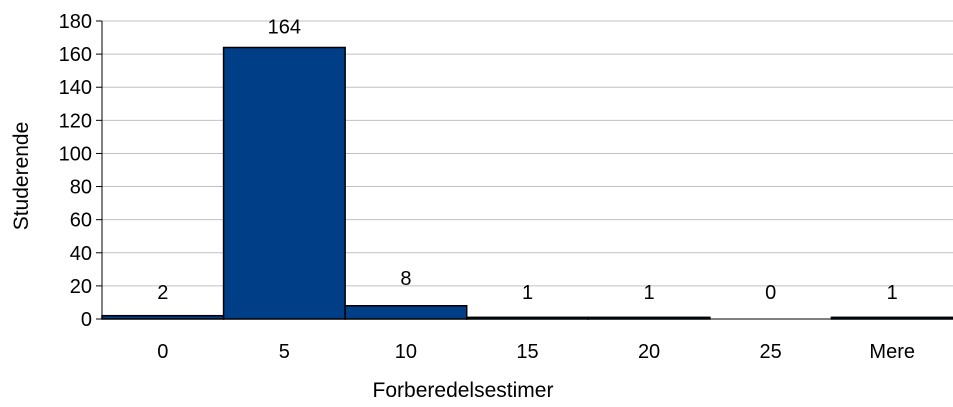 This screenshot has width=953, height=407. Describe the element at coordinates (527, 352) in the screenshot. I see `x-tick-label: 15` at that location.